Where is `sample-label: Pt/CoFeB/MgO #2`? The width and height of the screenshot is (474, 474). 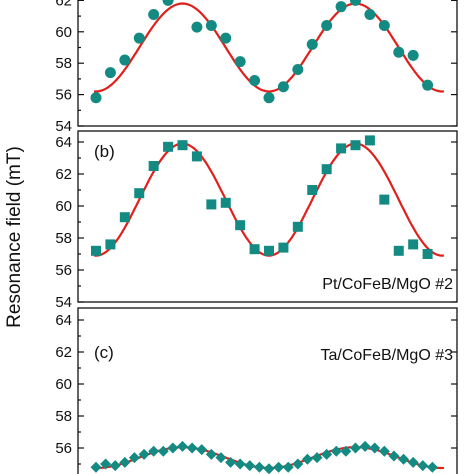
sample-label: Pt/CoFeB/MgO #2 is located at coordinates (387, 284).